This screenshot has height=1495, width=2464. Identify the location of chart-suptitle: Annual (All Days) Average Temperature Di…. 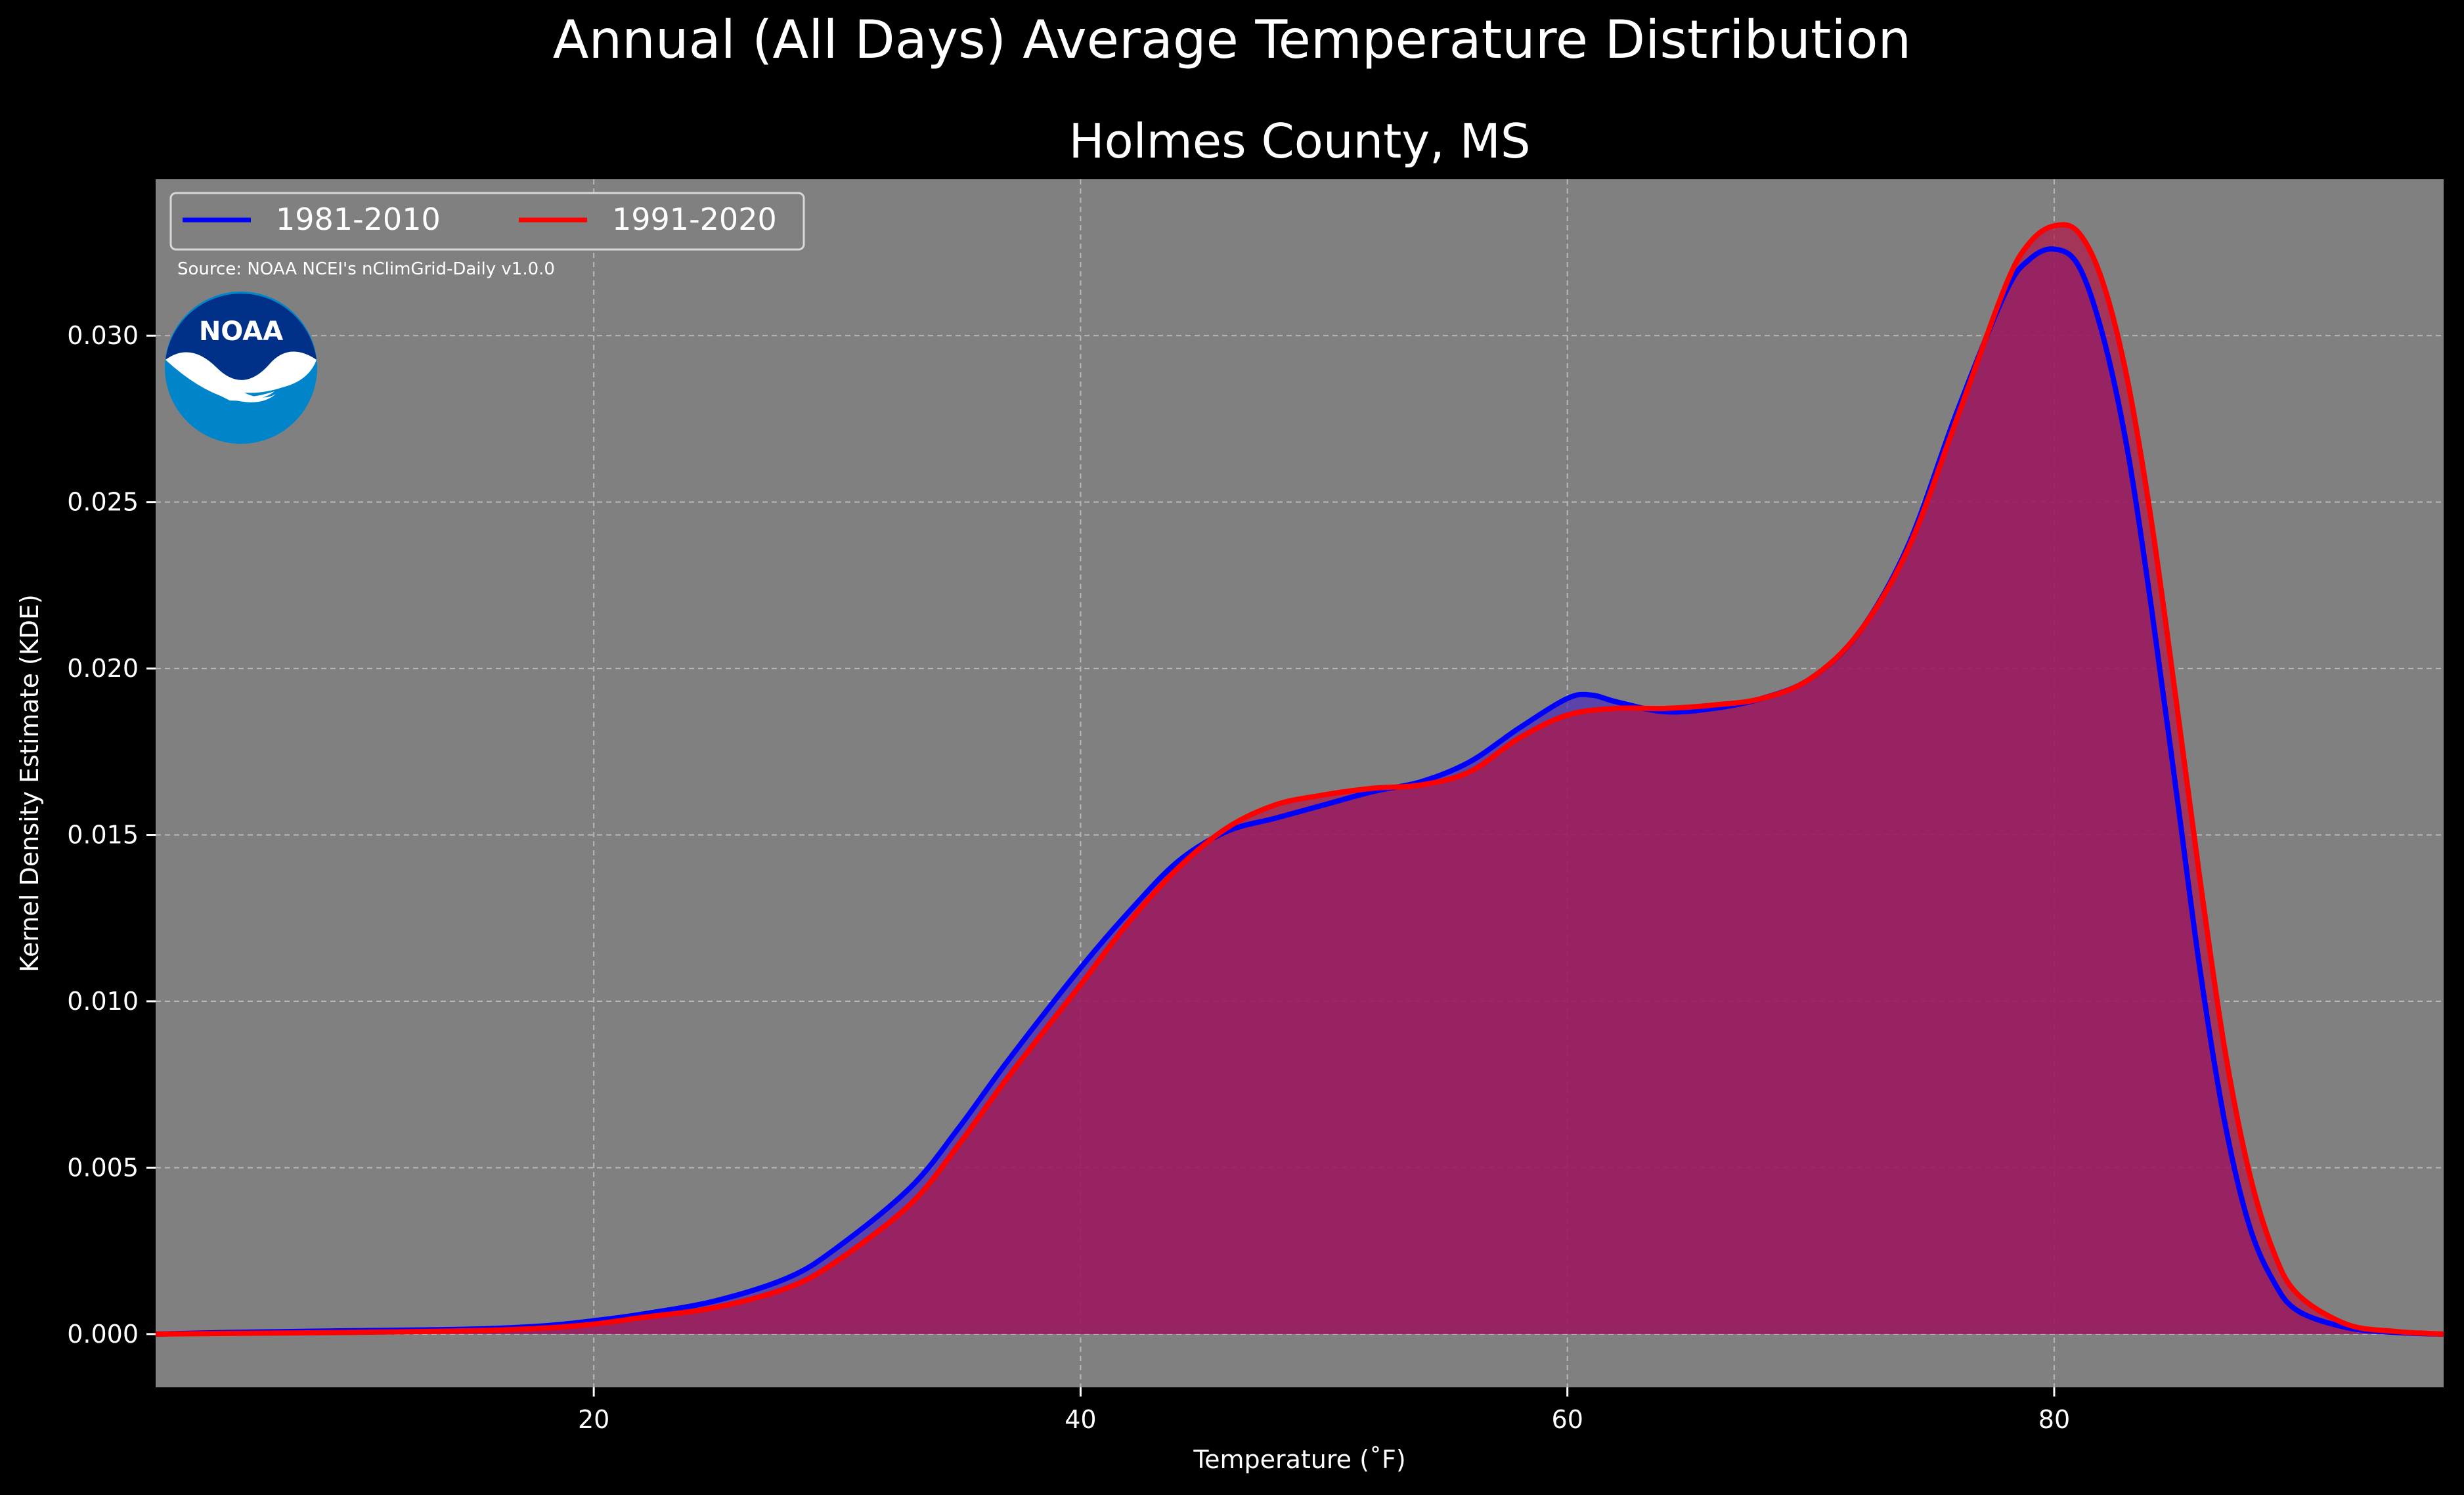
(1232, 39).